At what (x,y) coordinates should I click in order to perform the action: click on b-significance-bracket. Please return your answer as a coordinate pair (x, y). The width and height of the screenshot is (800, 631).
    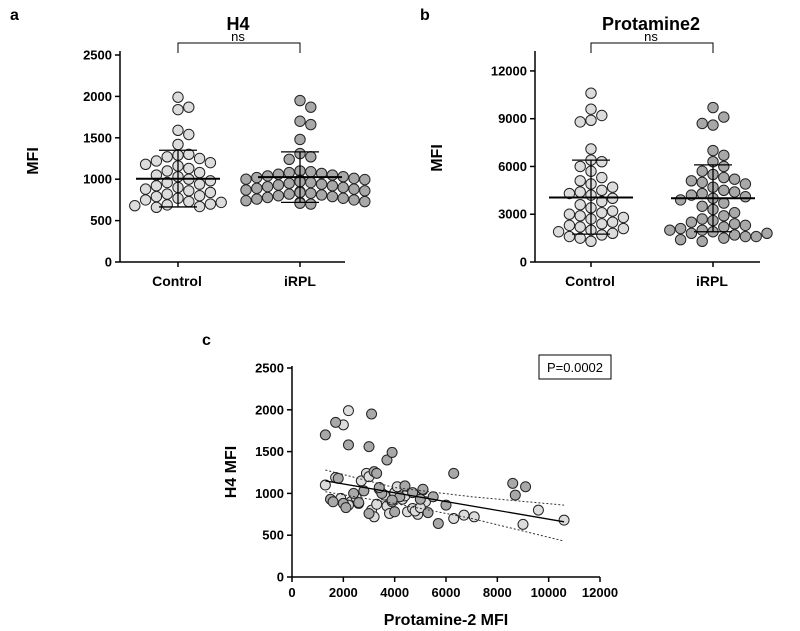
    Looking at the image, I should click on (652, 47).